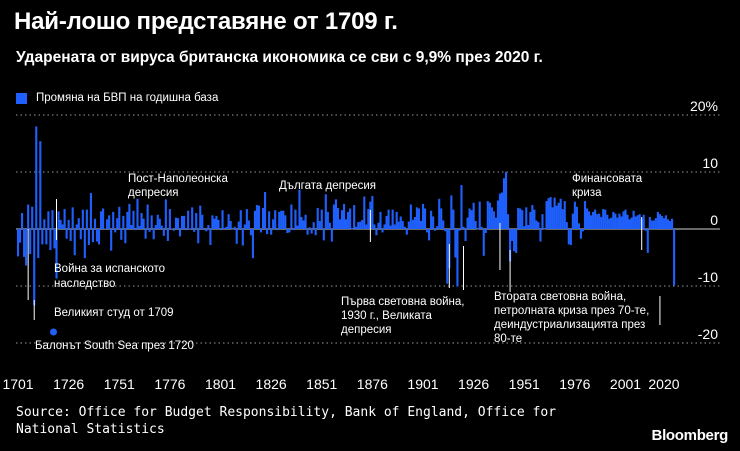 Image resolution: width=740 pixels, height=451 pixels. What do you see at coordinates (127, 98) in the screenshot?
I see `legend-label: Промяна на БВП на годишна база` at bounding box center [127, 98].